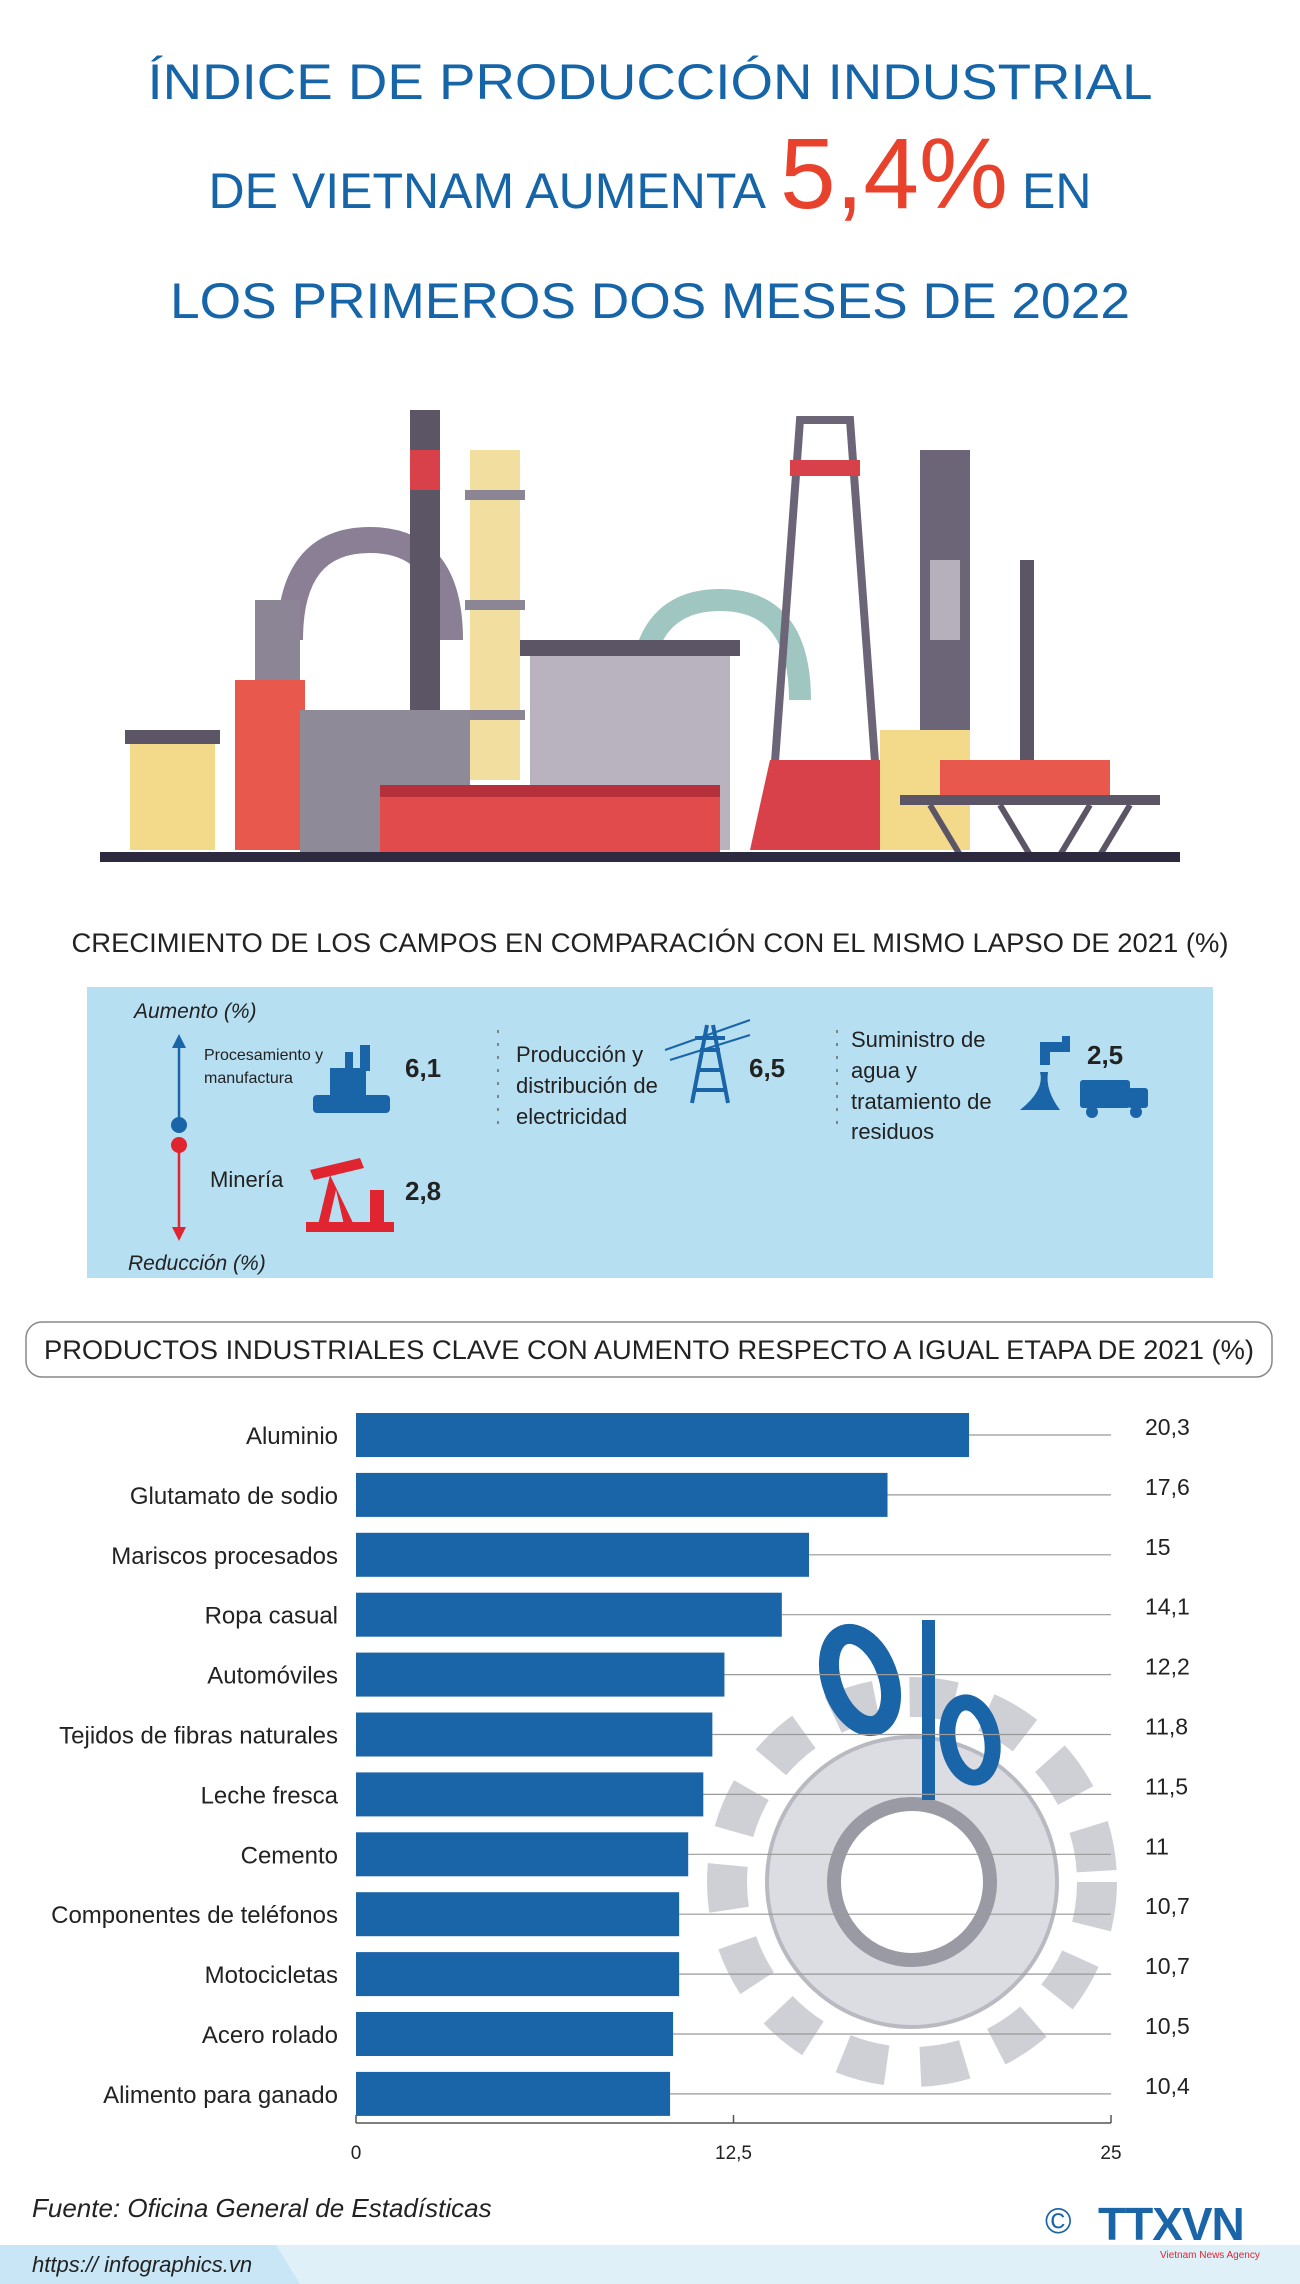 This screenshot has width=1300, height=2284. Describe the element at coordinates (179, 1234) in the screenshot. I see `down-arrowhead` at that location.